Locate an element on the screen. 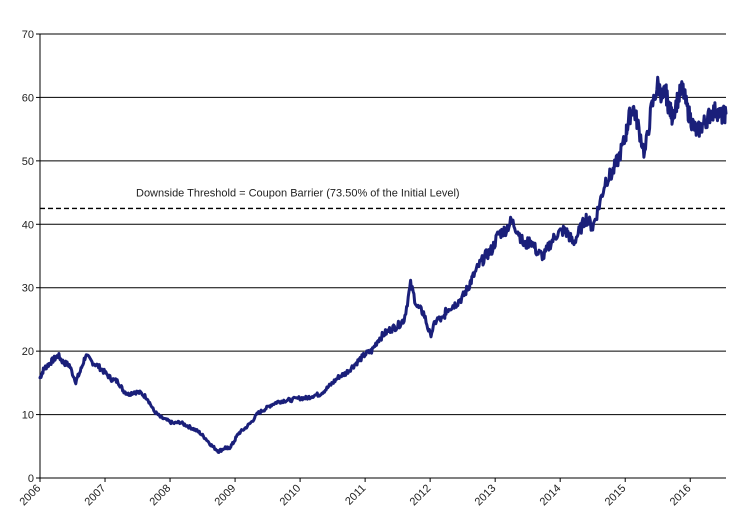 The height and width of the screenshot is (530, 743). x-tick-label-2015: 2015 is located at coordinates (616, 495).